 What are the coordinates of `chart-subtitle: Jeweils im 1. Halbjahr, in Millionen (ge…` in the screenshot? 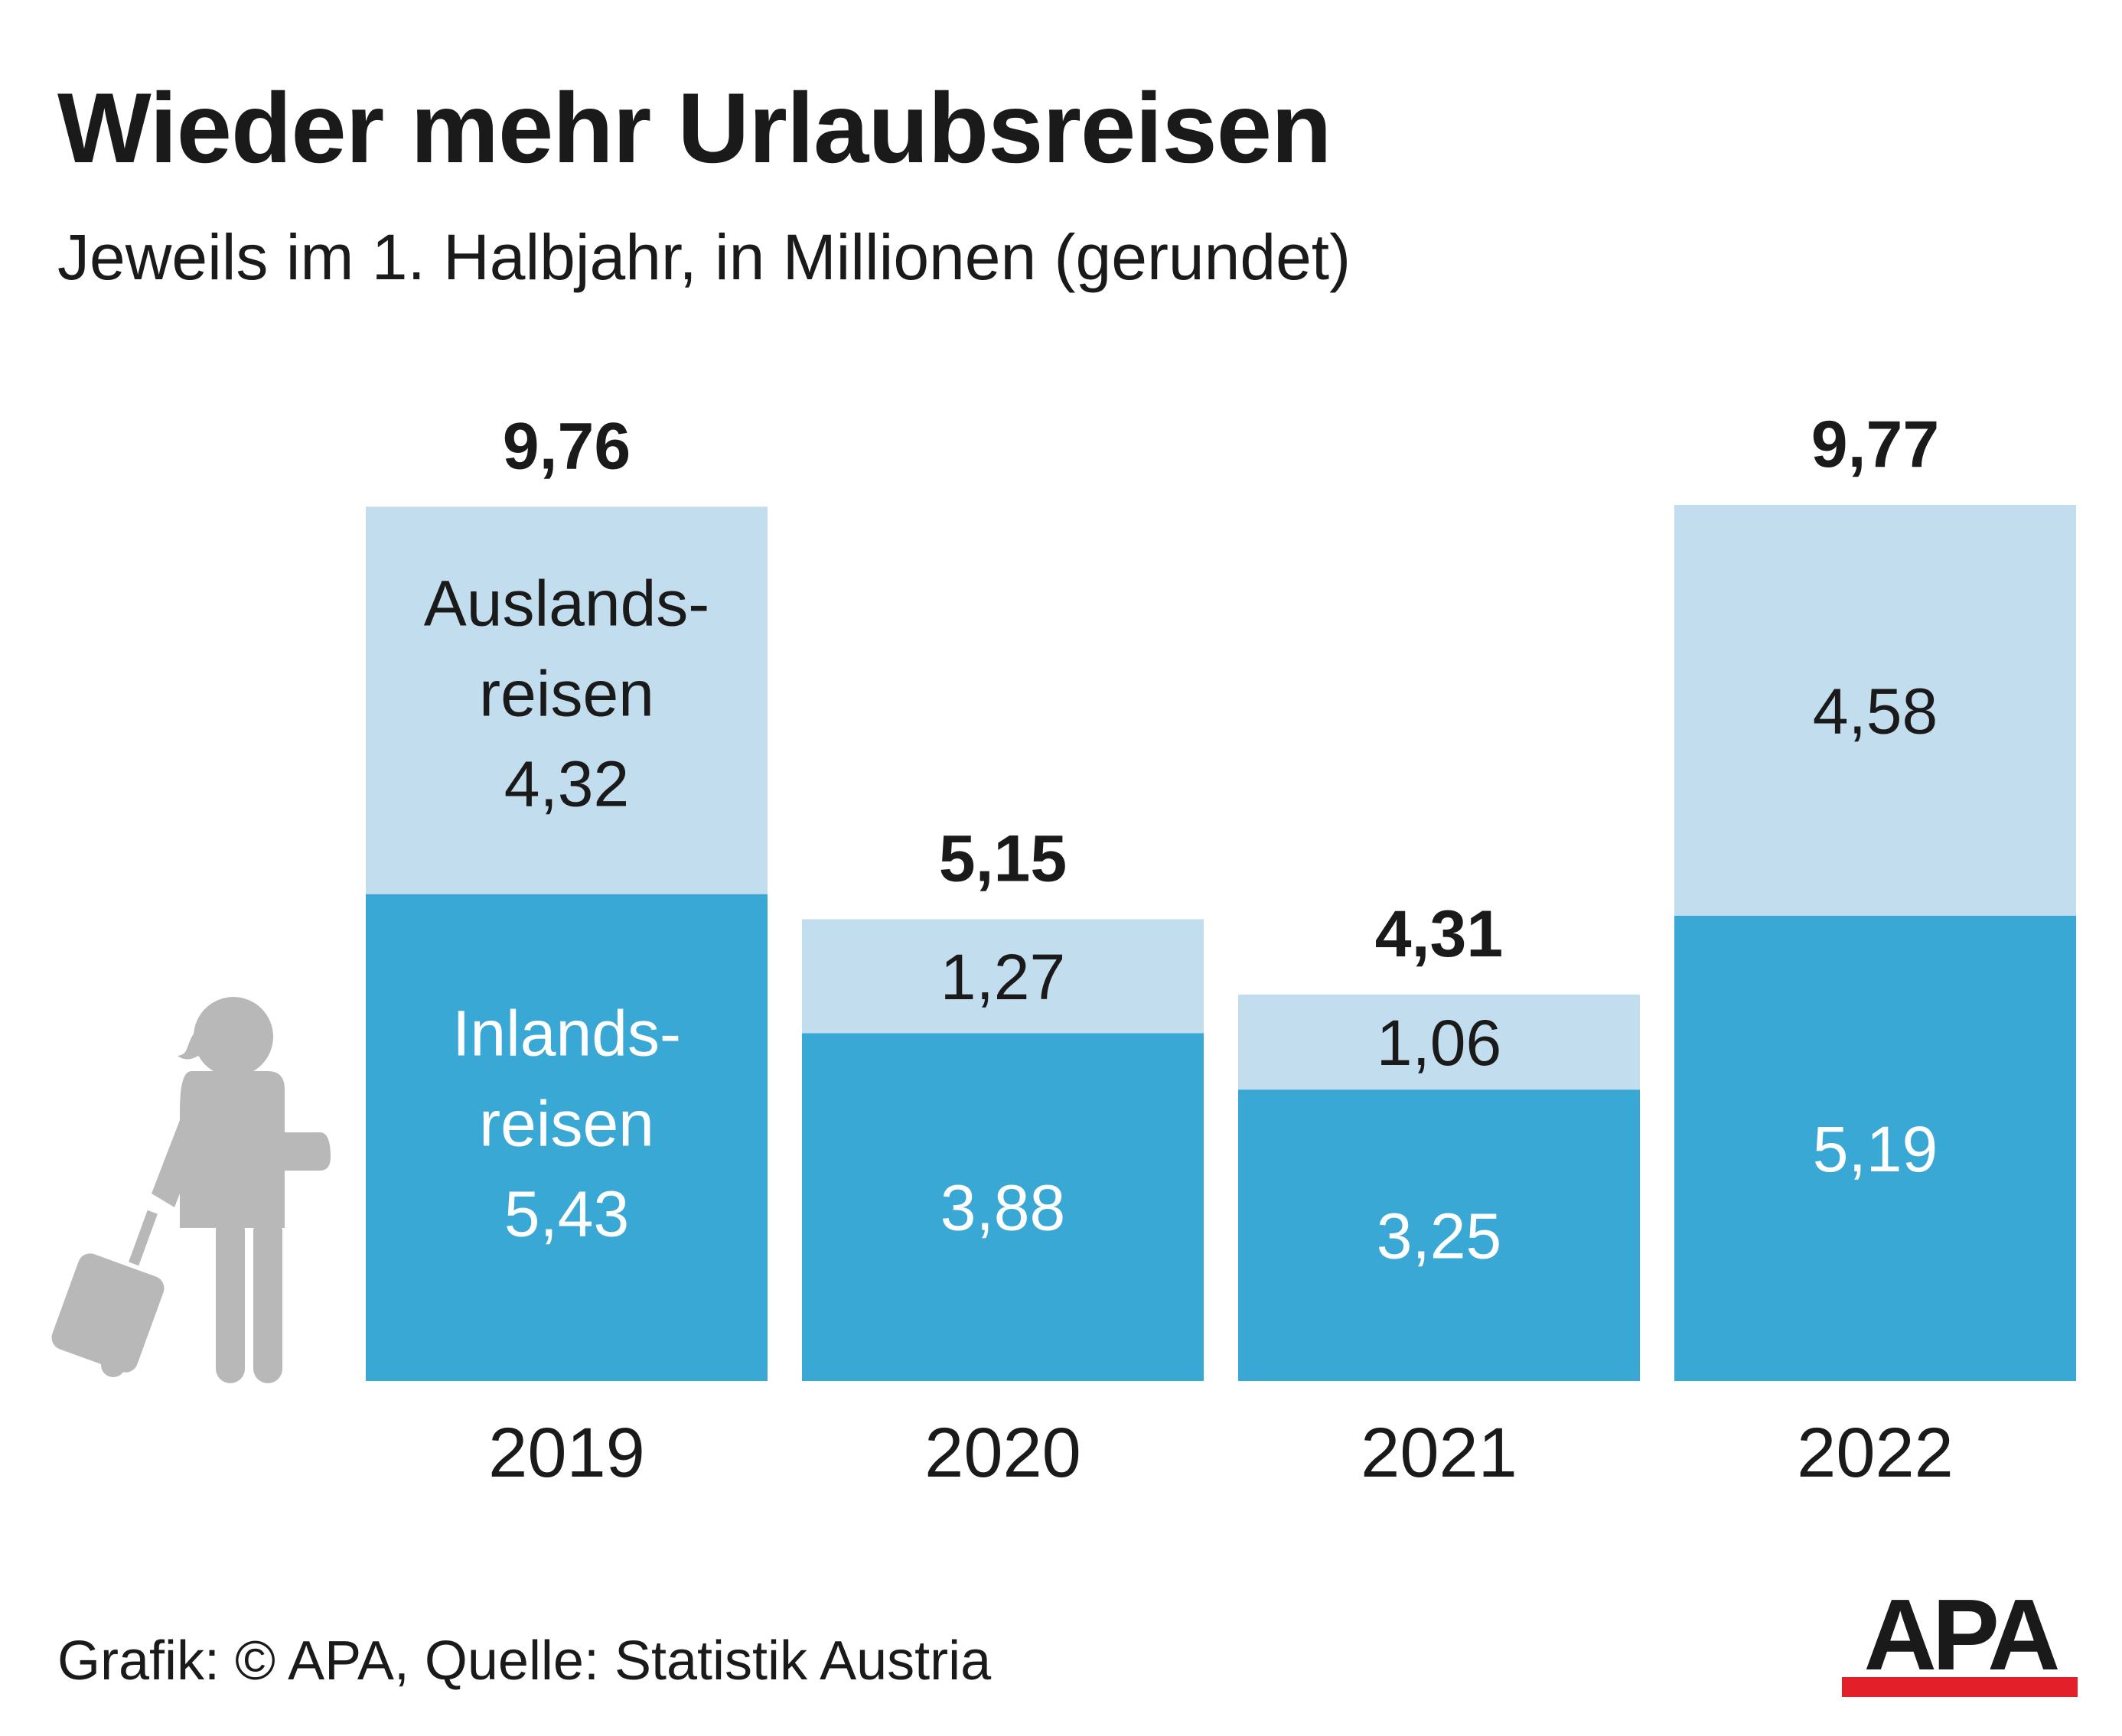 It's located at (704, 257).